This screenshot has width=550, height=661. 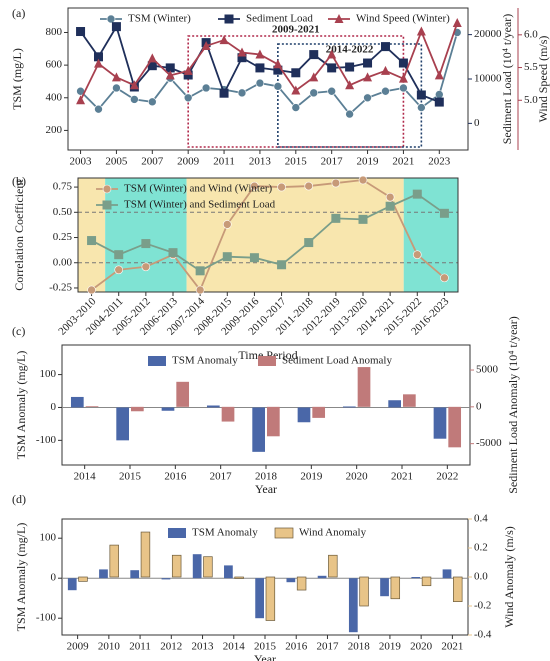 What do you see at coordinates (509, 577) in the screenshot?
I see `axis-title: Wind Anomaly (m/s)` at bounding box center [509, 577].